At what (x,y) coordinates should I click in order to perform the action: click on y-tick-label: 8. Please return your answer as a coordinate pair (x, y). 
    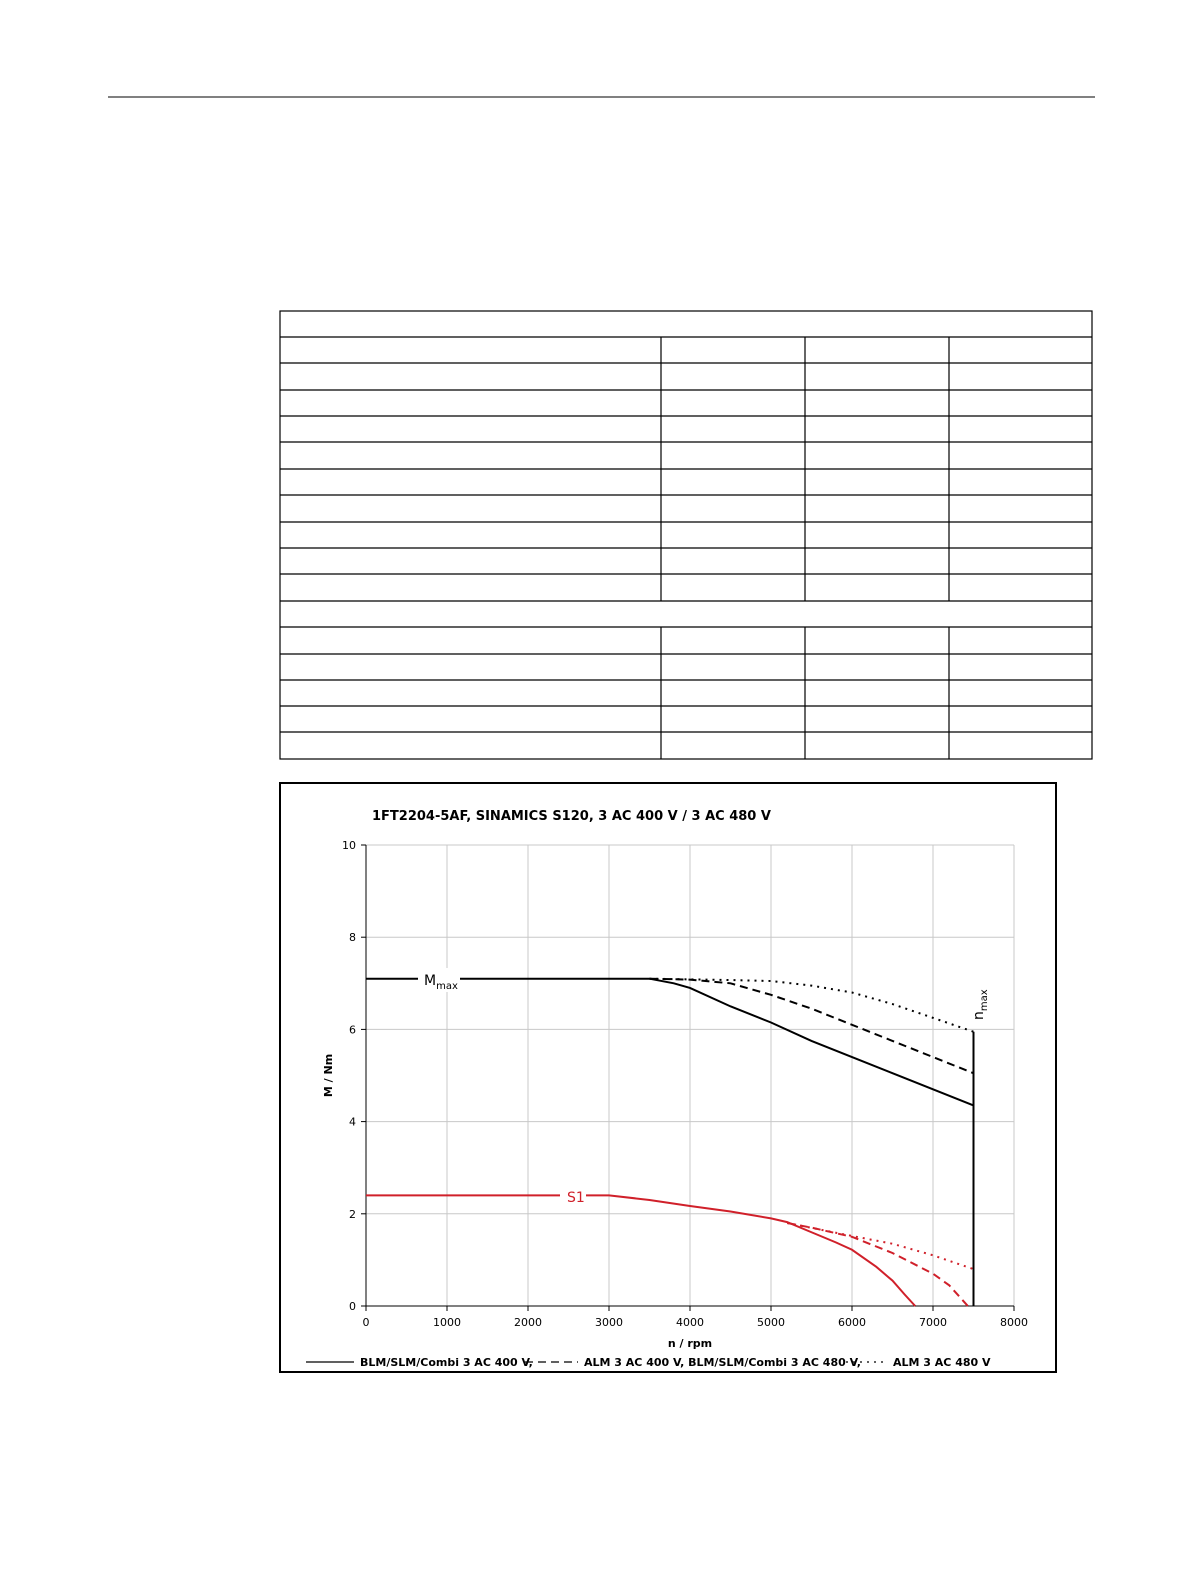
    Looking at the image, I should click on (352, 937).